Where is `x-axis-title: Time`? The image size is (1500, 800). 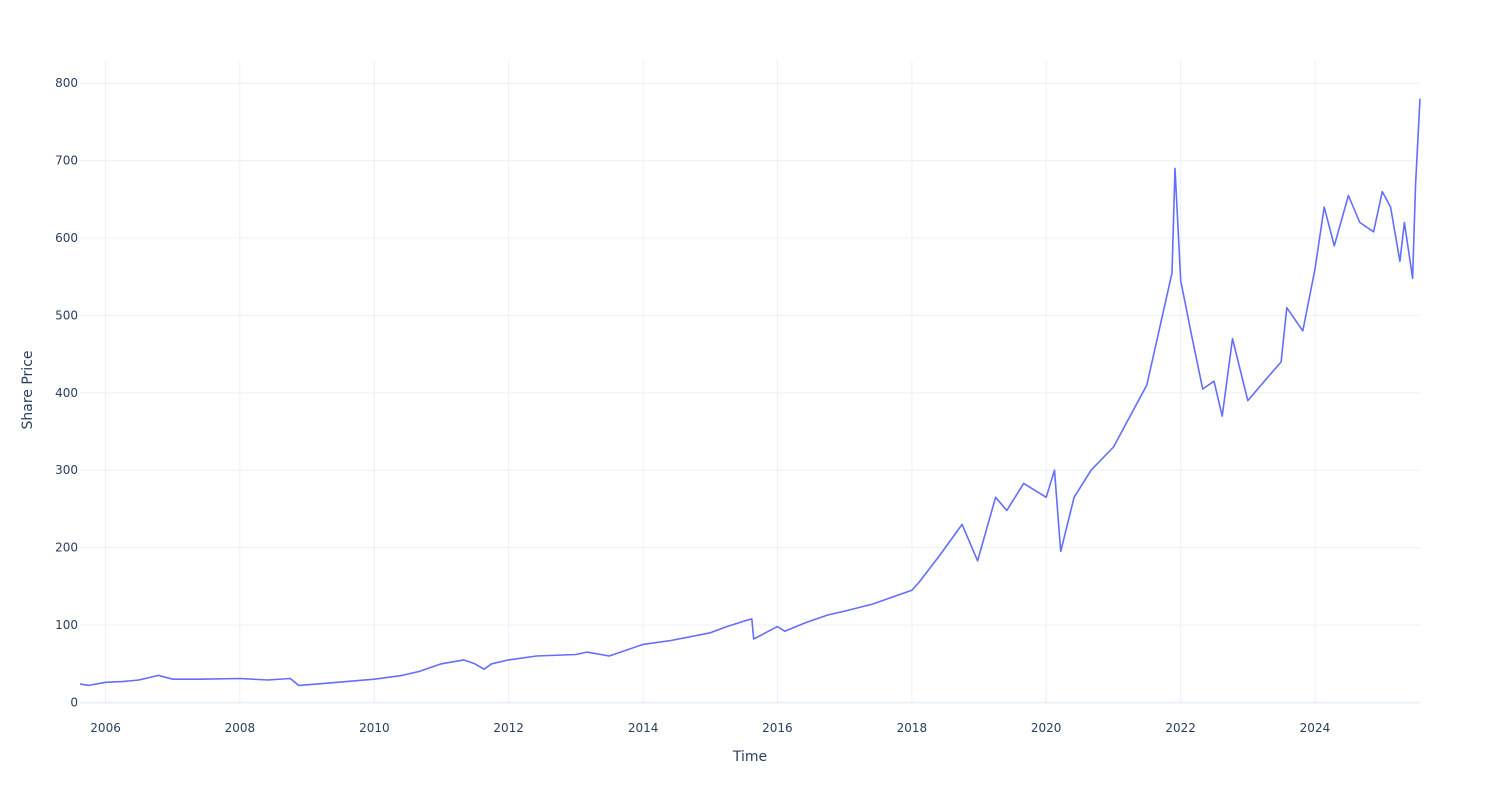 x-axis-title: Time is located at coordinates (749, 757).